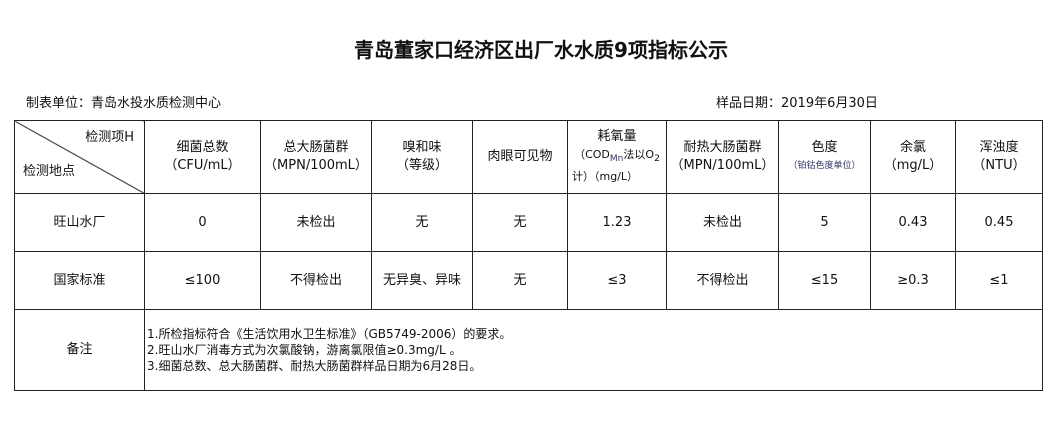 This screenshot has width=1052, height=423. Describe the element at coordinates (999, 165) in the screenshot. I see `col-unit: （NTU）` at that location.